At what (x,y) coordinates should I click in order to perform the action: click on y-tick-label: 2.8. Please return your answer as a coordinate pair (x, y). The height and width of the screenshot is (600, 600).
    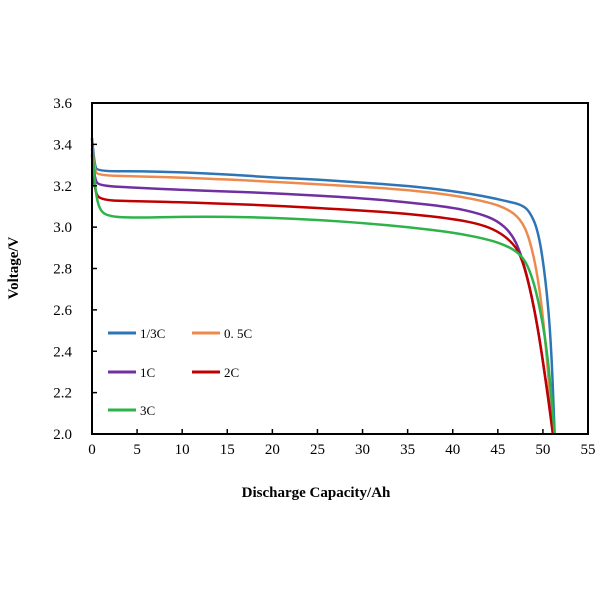
    Looking at the image, I should click on (62, 270).